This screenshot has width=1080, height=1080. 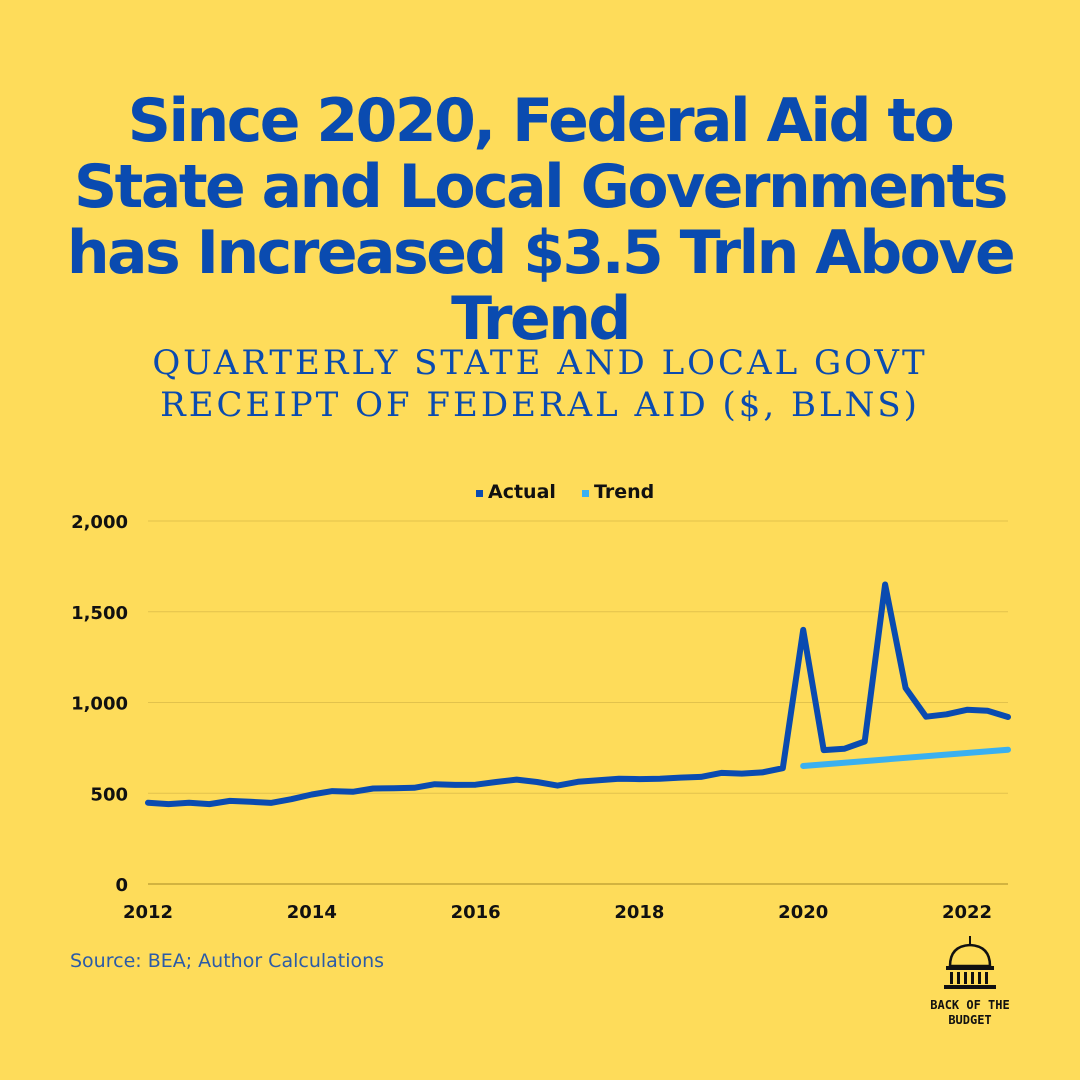 What do you see at coordinates (148, 912) in the screenshot?
I see `x-tick-label: 2012` at bounding box center [148, 912].